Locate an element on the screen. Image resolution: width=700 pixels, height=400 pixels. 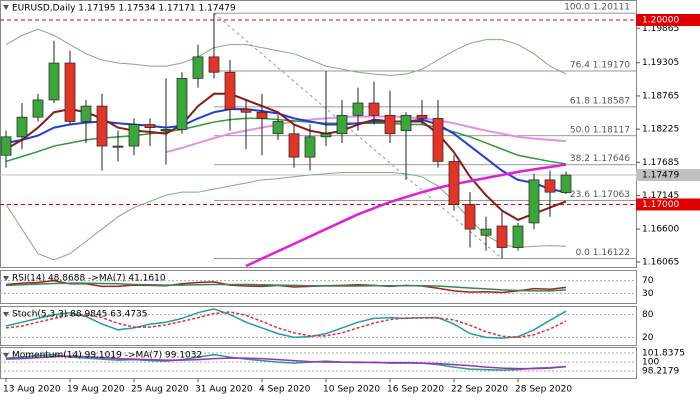
y-tick-label: 98.2179 is located at coordinates (660, 371).